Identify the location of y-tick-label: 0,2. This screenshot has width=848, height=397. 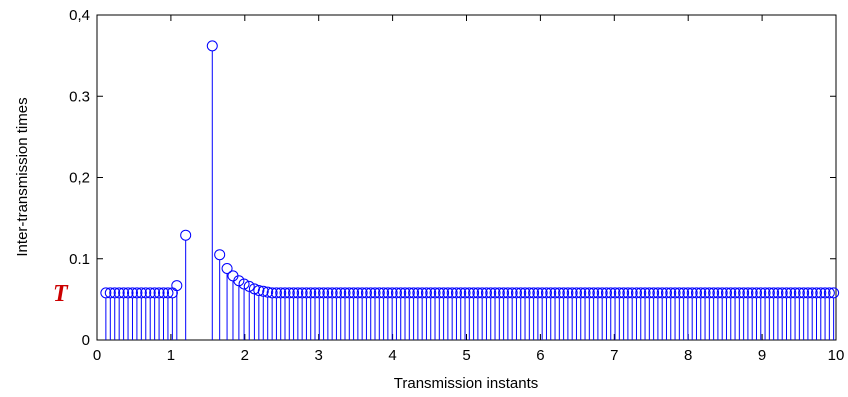
(79, 178).